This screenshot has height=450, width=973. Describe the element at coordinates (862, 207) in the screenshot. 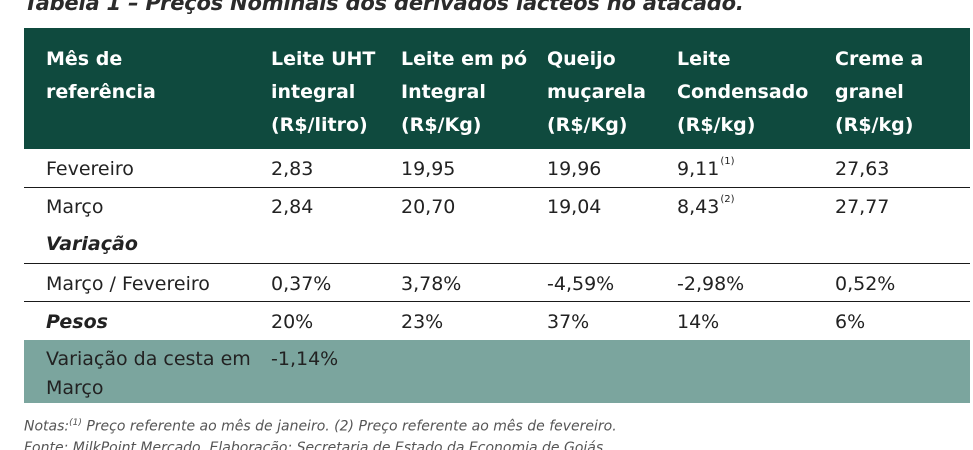

I see `cell-creme: 27,77` at that location.